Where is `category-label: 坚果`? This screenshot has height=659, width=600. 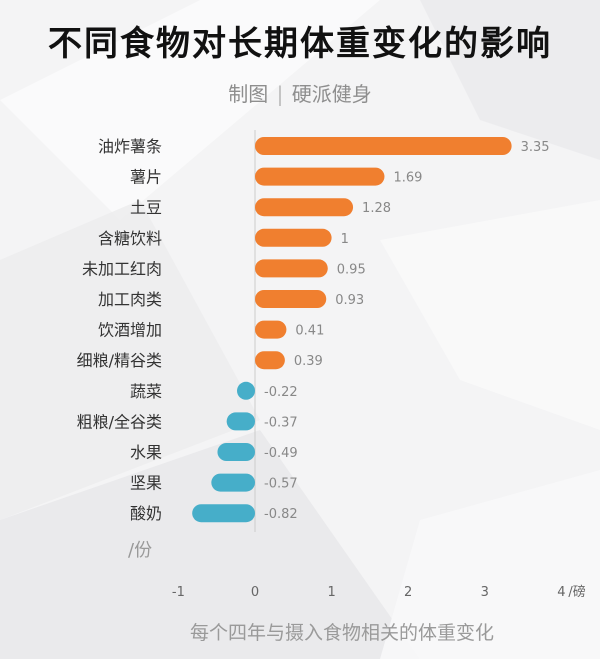 category-label: 坚果 is located at coordinates (146, 483).